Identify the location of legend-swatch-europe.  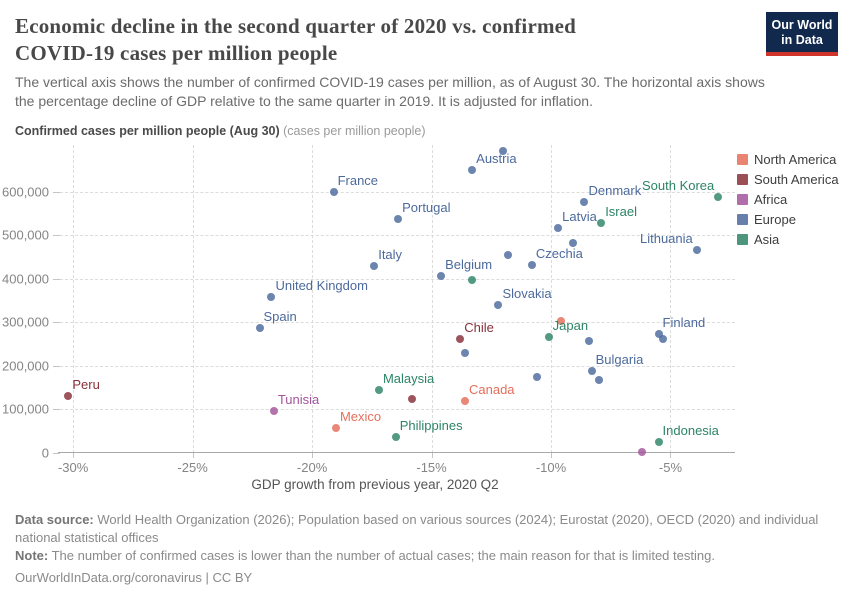
(742, 219).